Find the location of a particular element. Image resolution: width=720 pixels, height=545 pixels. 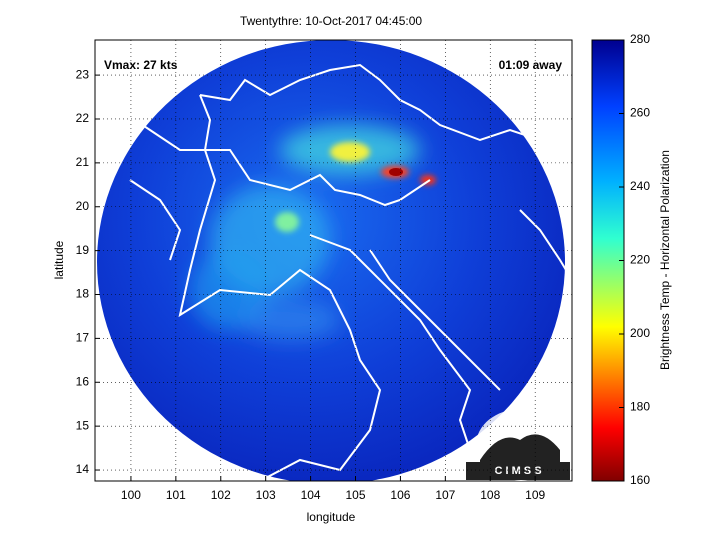

x-tick-label: 107 is located at coordinates (445, 495).